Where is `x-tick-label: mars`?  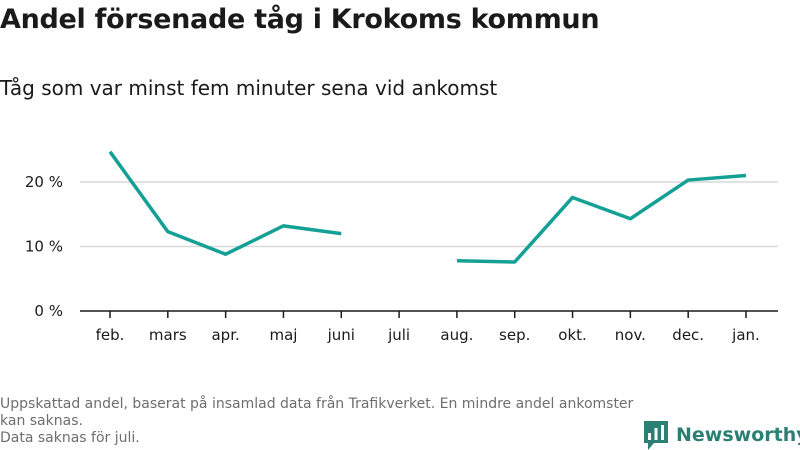 x-tick-label: mars is located at coordinates (168, 335).